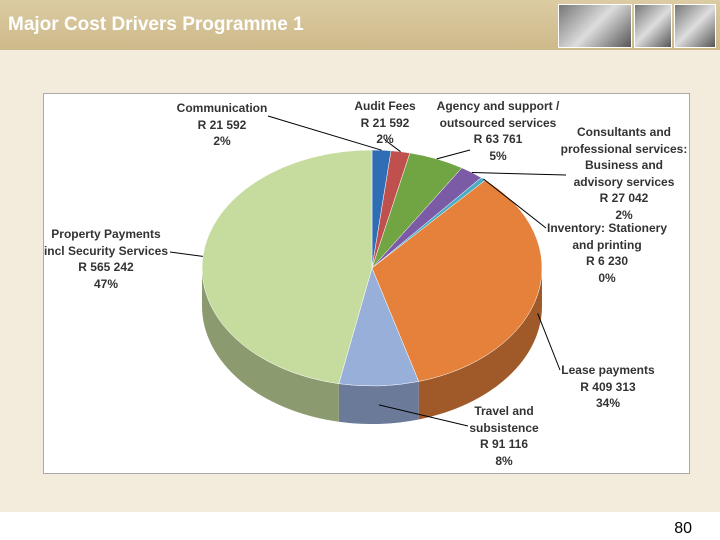 The image size is (720, 540). I want to click on slice-name: Lease payments, so click(608, 370).